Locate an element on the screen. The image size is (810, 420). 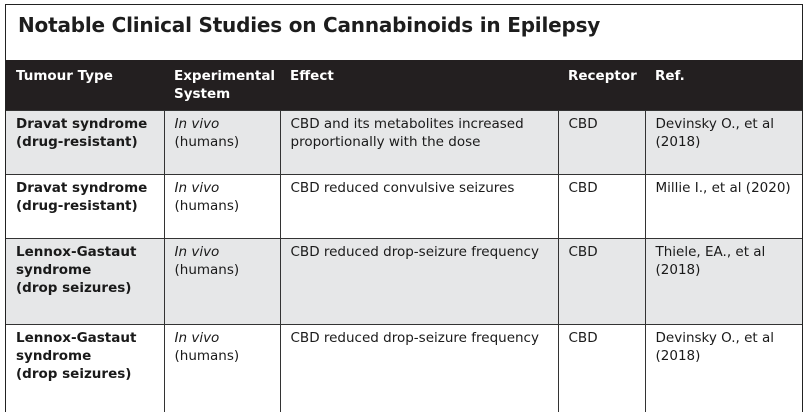
header-receptor: Receptor is located at coordinates (601, 85).